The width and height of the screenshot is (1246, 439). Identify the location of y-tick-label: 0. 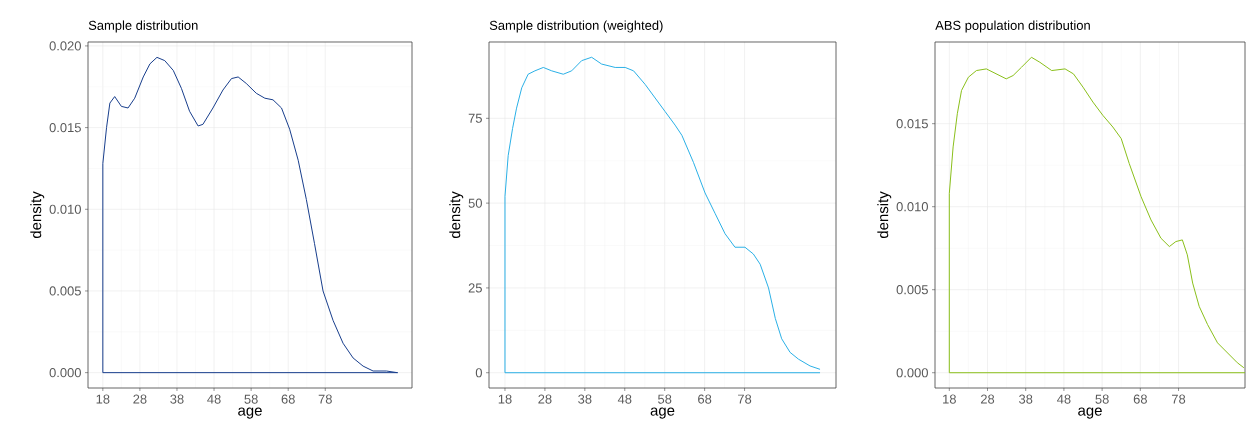
(478, 373).